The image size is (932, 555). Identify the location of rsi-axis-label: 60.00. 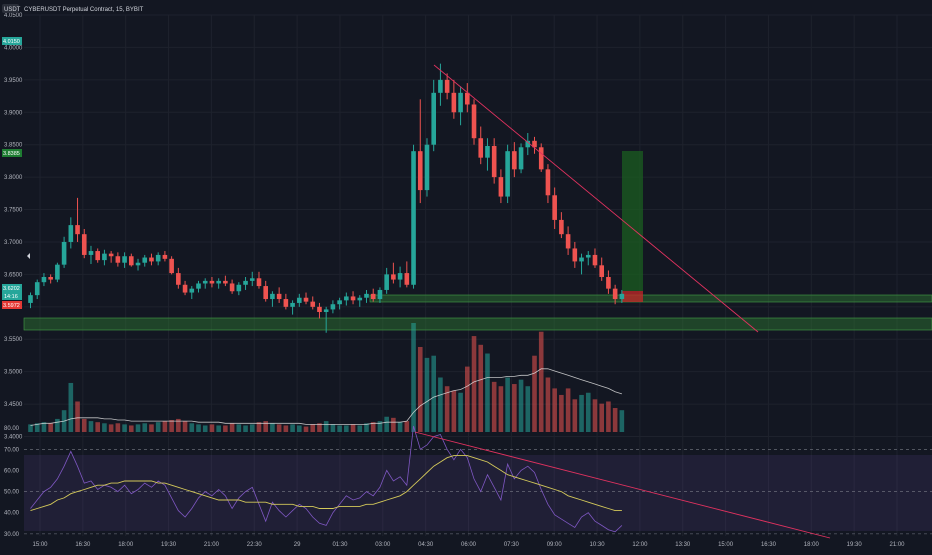
(12, 471).